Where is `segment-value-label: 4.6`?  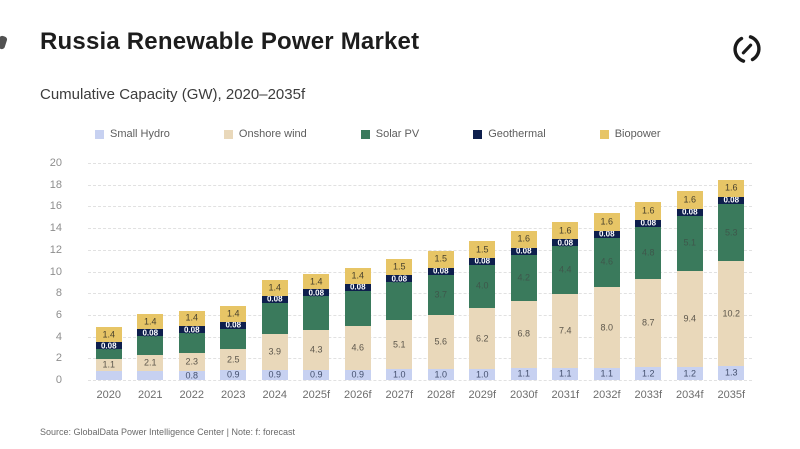
segment-value-label: 4.6 is located at coordinates (357, 347).